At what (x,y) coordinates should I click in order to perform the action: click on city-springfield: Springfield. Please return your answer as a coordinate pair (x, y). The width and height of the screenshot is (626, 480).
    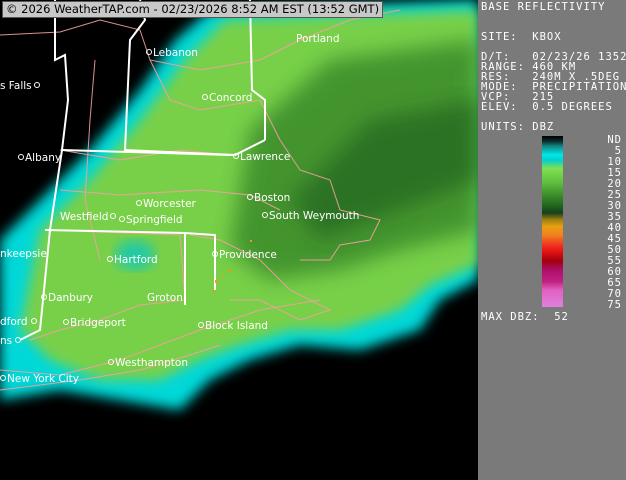
    Looking at the image, I should click on (151, 220).